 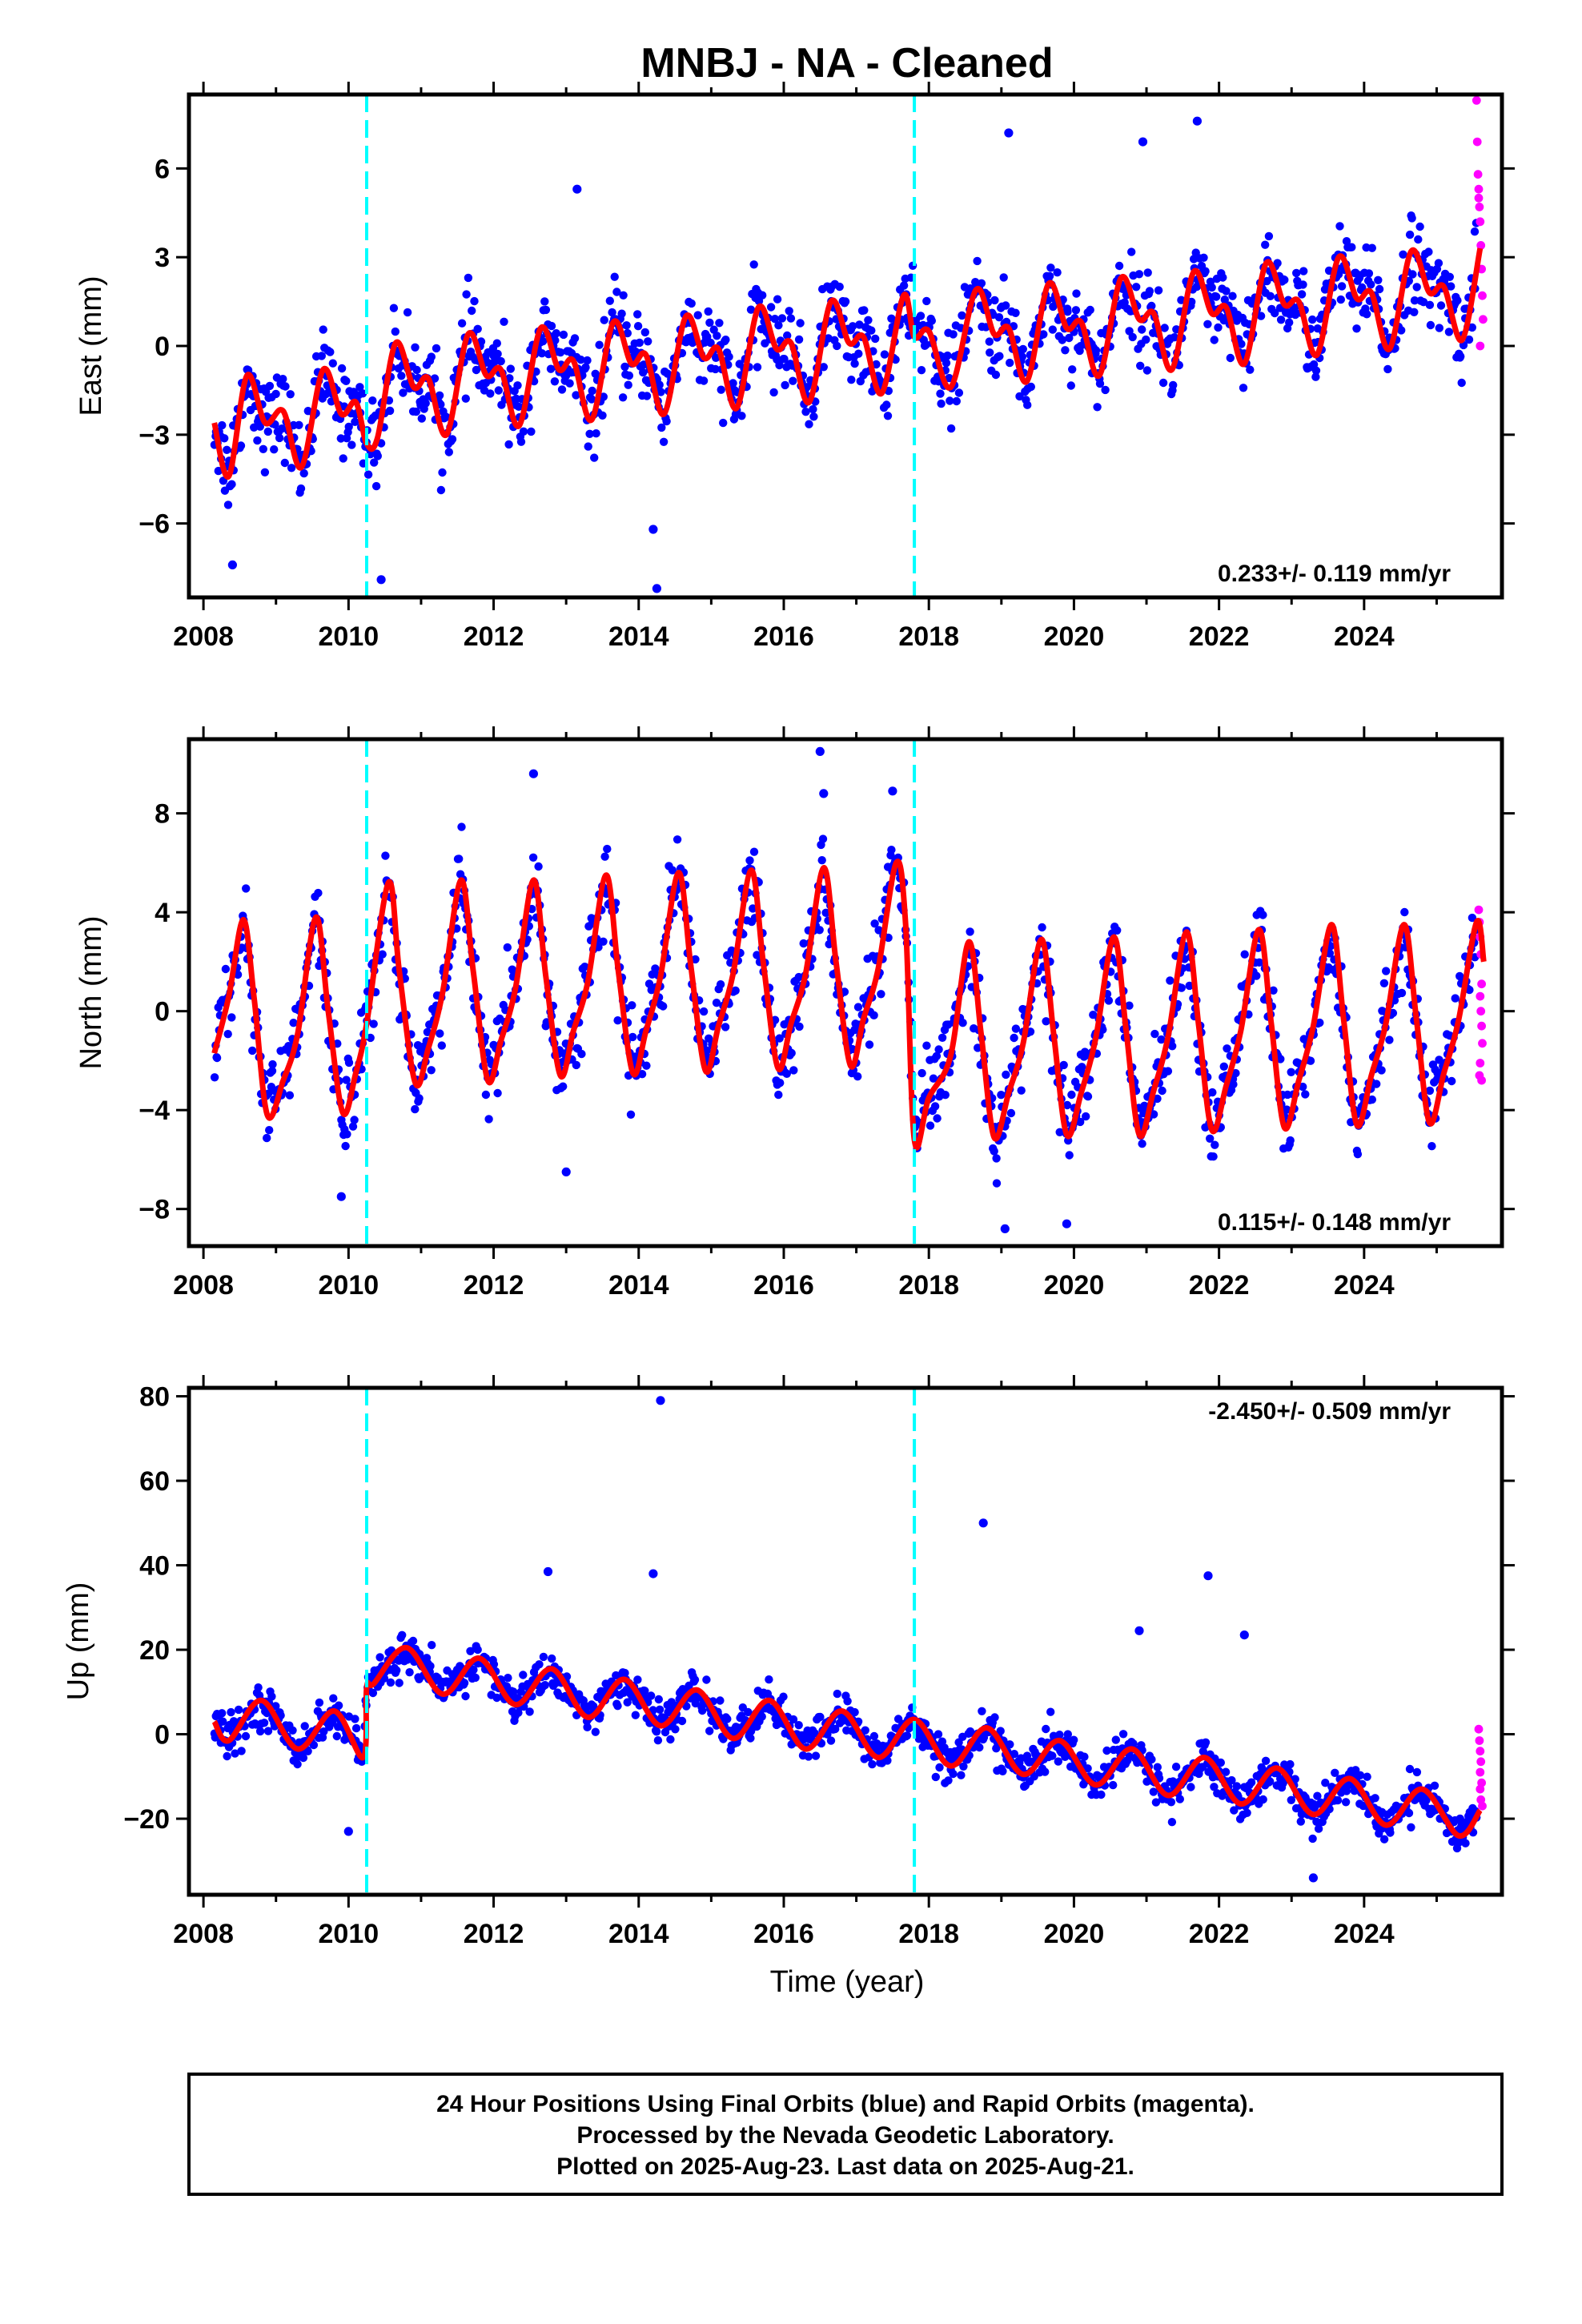 What do you see at coordinates (1480, 223) in the screenshot?
I see `east-rapid-orbit-points` at bounding box center [1480, 223].